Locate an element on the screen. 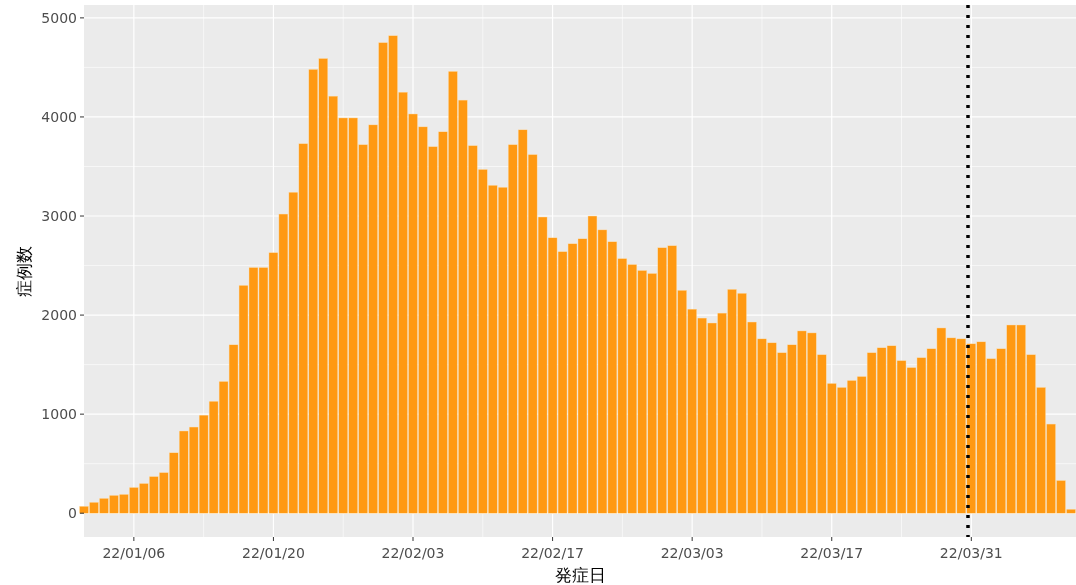 The height and width of the screenshot is (585, 1076). x-tick: 22/01/20 is located at coordinates (273, 553).